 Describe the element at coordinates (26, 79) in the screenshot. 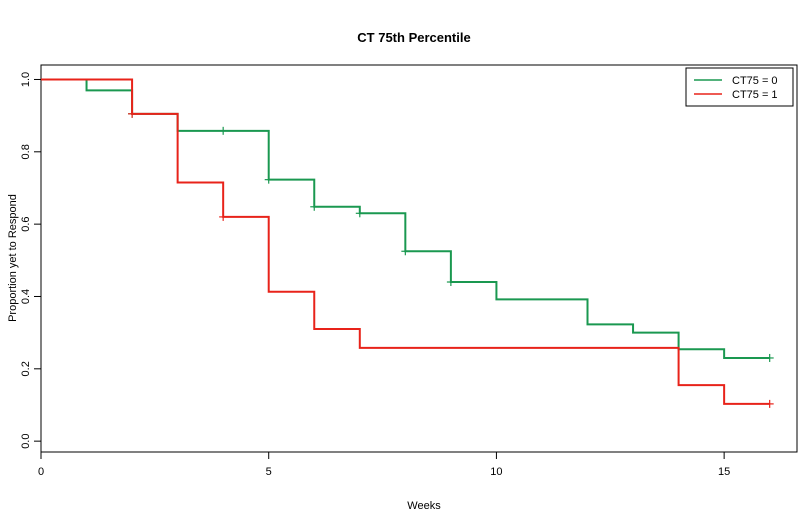

I see `y-tick-label: 1.0` at that location.